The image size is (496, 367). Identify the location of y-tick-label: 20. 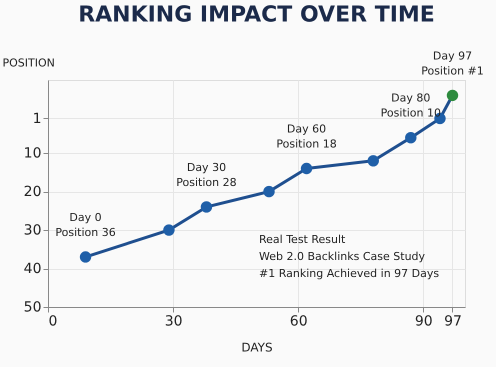
(33, 192).